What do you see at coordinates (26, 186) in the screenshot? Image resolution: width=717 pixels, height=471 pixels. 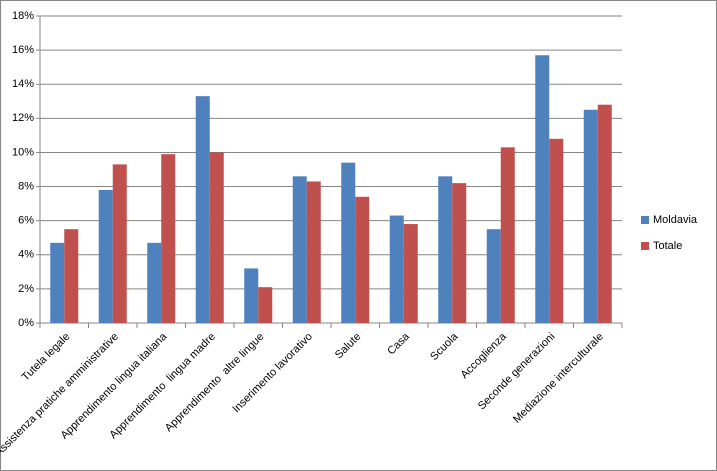 I see `y-tick-label: 8%` at bounding box center [26, 186].